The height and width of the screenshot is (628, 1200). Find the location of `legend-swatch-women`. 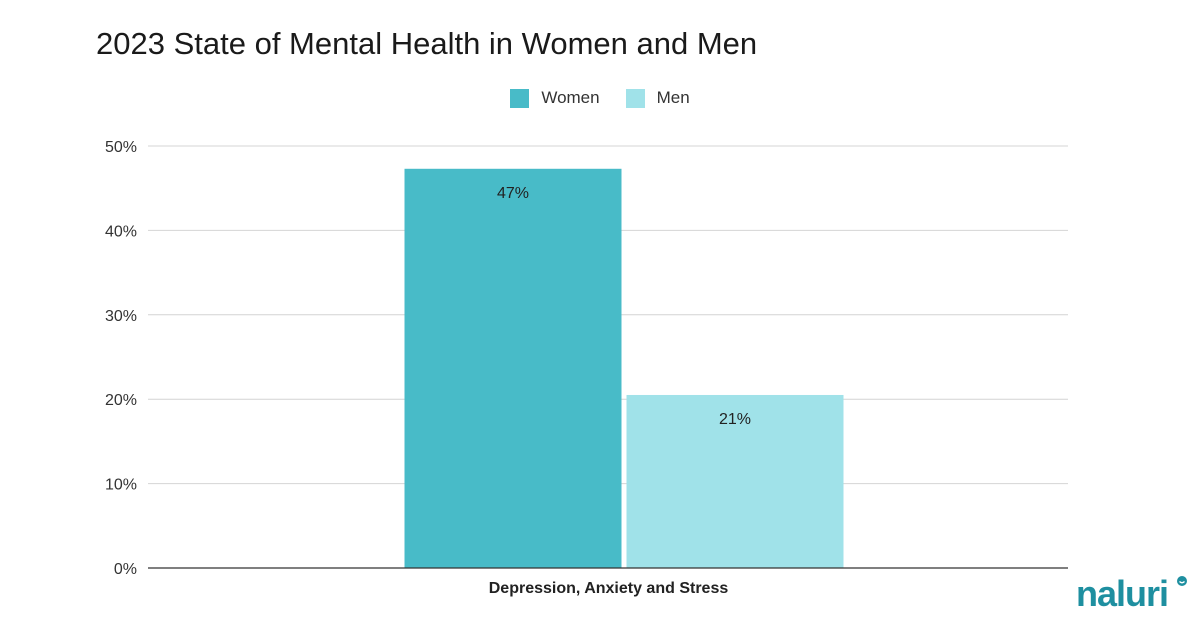

legend-swatch-women is located at coordinates (520, 98).